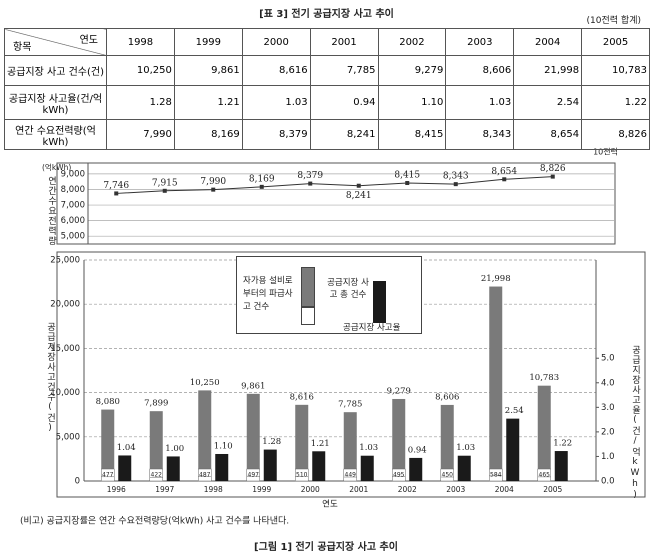  Describe the element at coordinates (73, 190) in the screenshot. I see `y-tick-label: 8,000` at that location.